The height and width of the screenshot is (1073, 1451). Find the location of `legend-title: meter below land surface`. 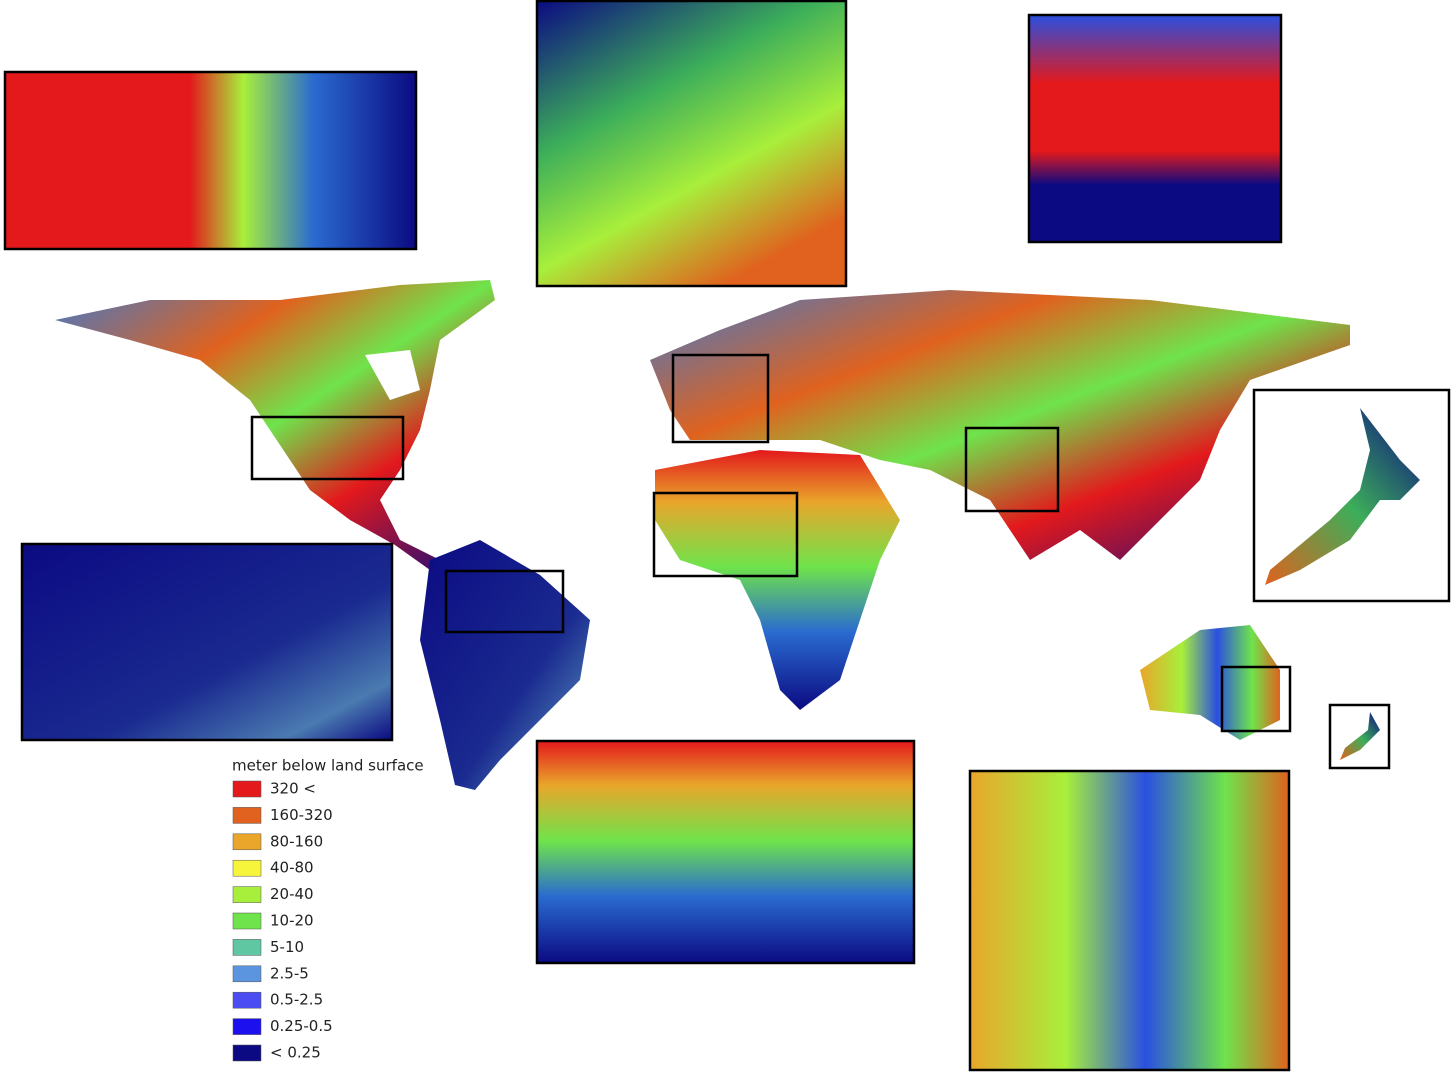

legend-title: meter below land surface is located at coordinates (328, 766).